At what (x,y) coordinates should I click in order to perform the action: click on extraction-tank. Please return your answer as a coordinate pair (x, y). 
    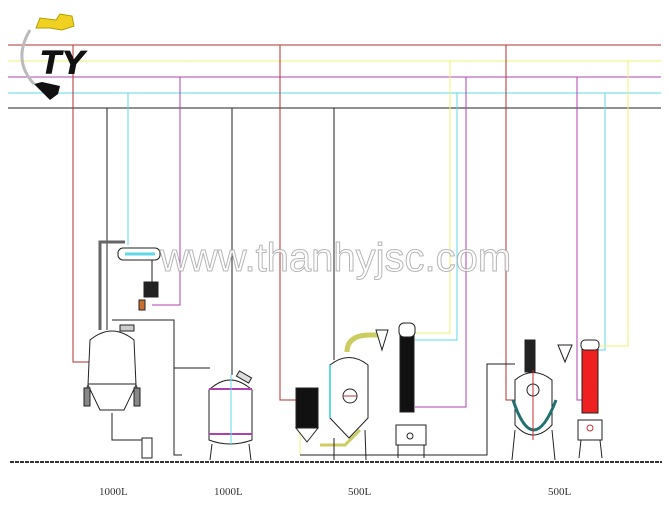
    Looking at the image, I should click on (146, 349).